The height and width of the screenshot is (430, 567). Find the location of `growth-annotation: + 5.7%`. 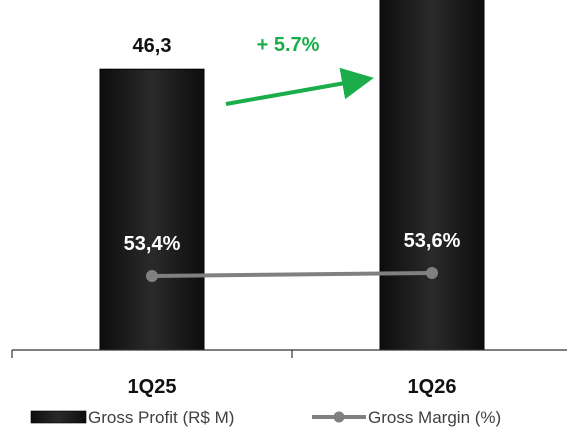

growth-annotation: + 5.7% is located at coordinates (299, 70).